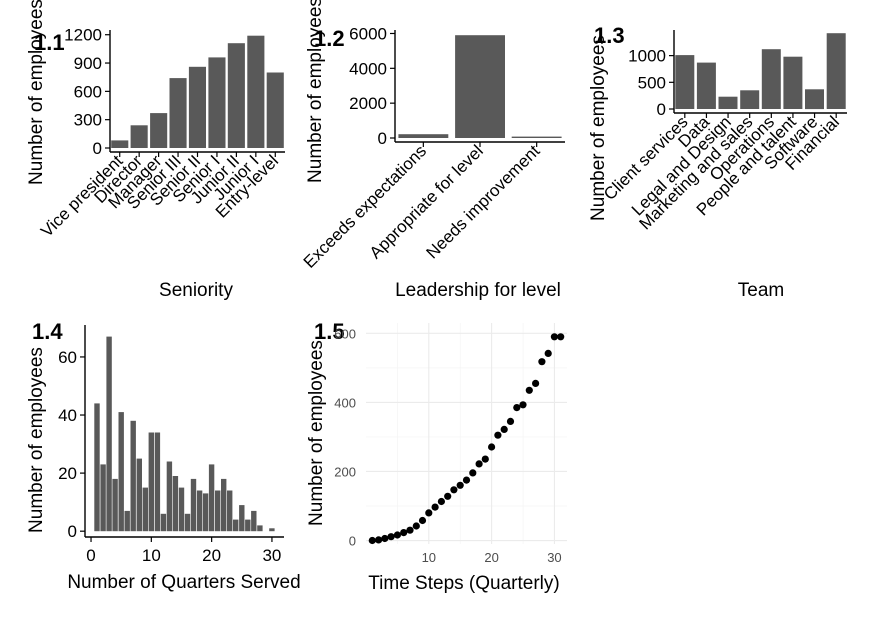  I want to click on y-tick-label: 400, so click(345, 402).